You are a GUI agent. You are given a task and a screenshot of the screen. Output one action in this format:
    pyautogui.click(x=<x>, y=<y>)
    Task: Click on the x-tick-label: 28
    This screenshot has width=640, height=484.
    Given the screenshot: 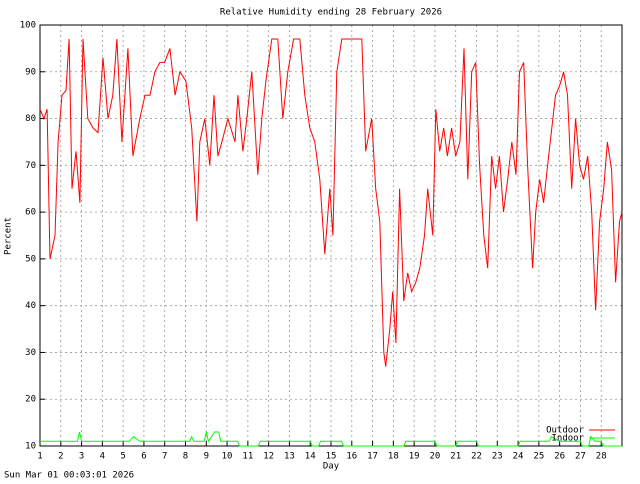 What is the action you would take?
    pyautogui.click(x=601, y=457)
    